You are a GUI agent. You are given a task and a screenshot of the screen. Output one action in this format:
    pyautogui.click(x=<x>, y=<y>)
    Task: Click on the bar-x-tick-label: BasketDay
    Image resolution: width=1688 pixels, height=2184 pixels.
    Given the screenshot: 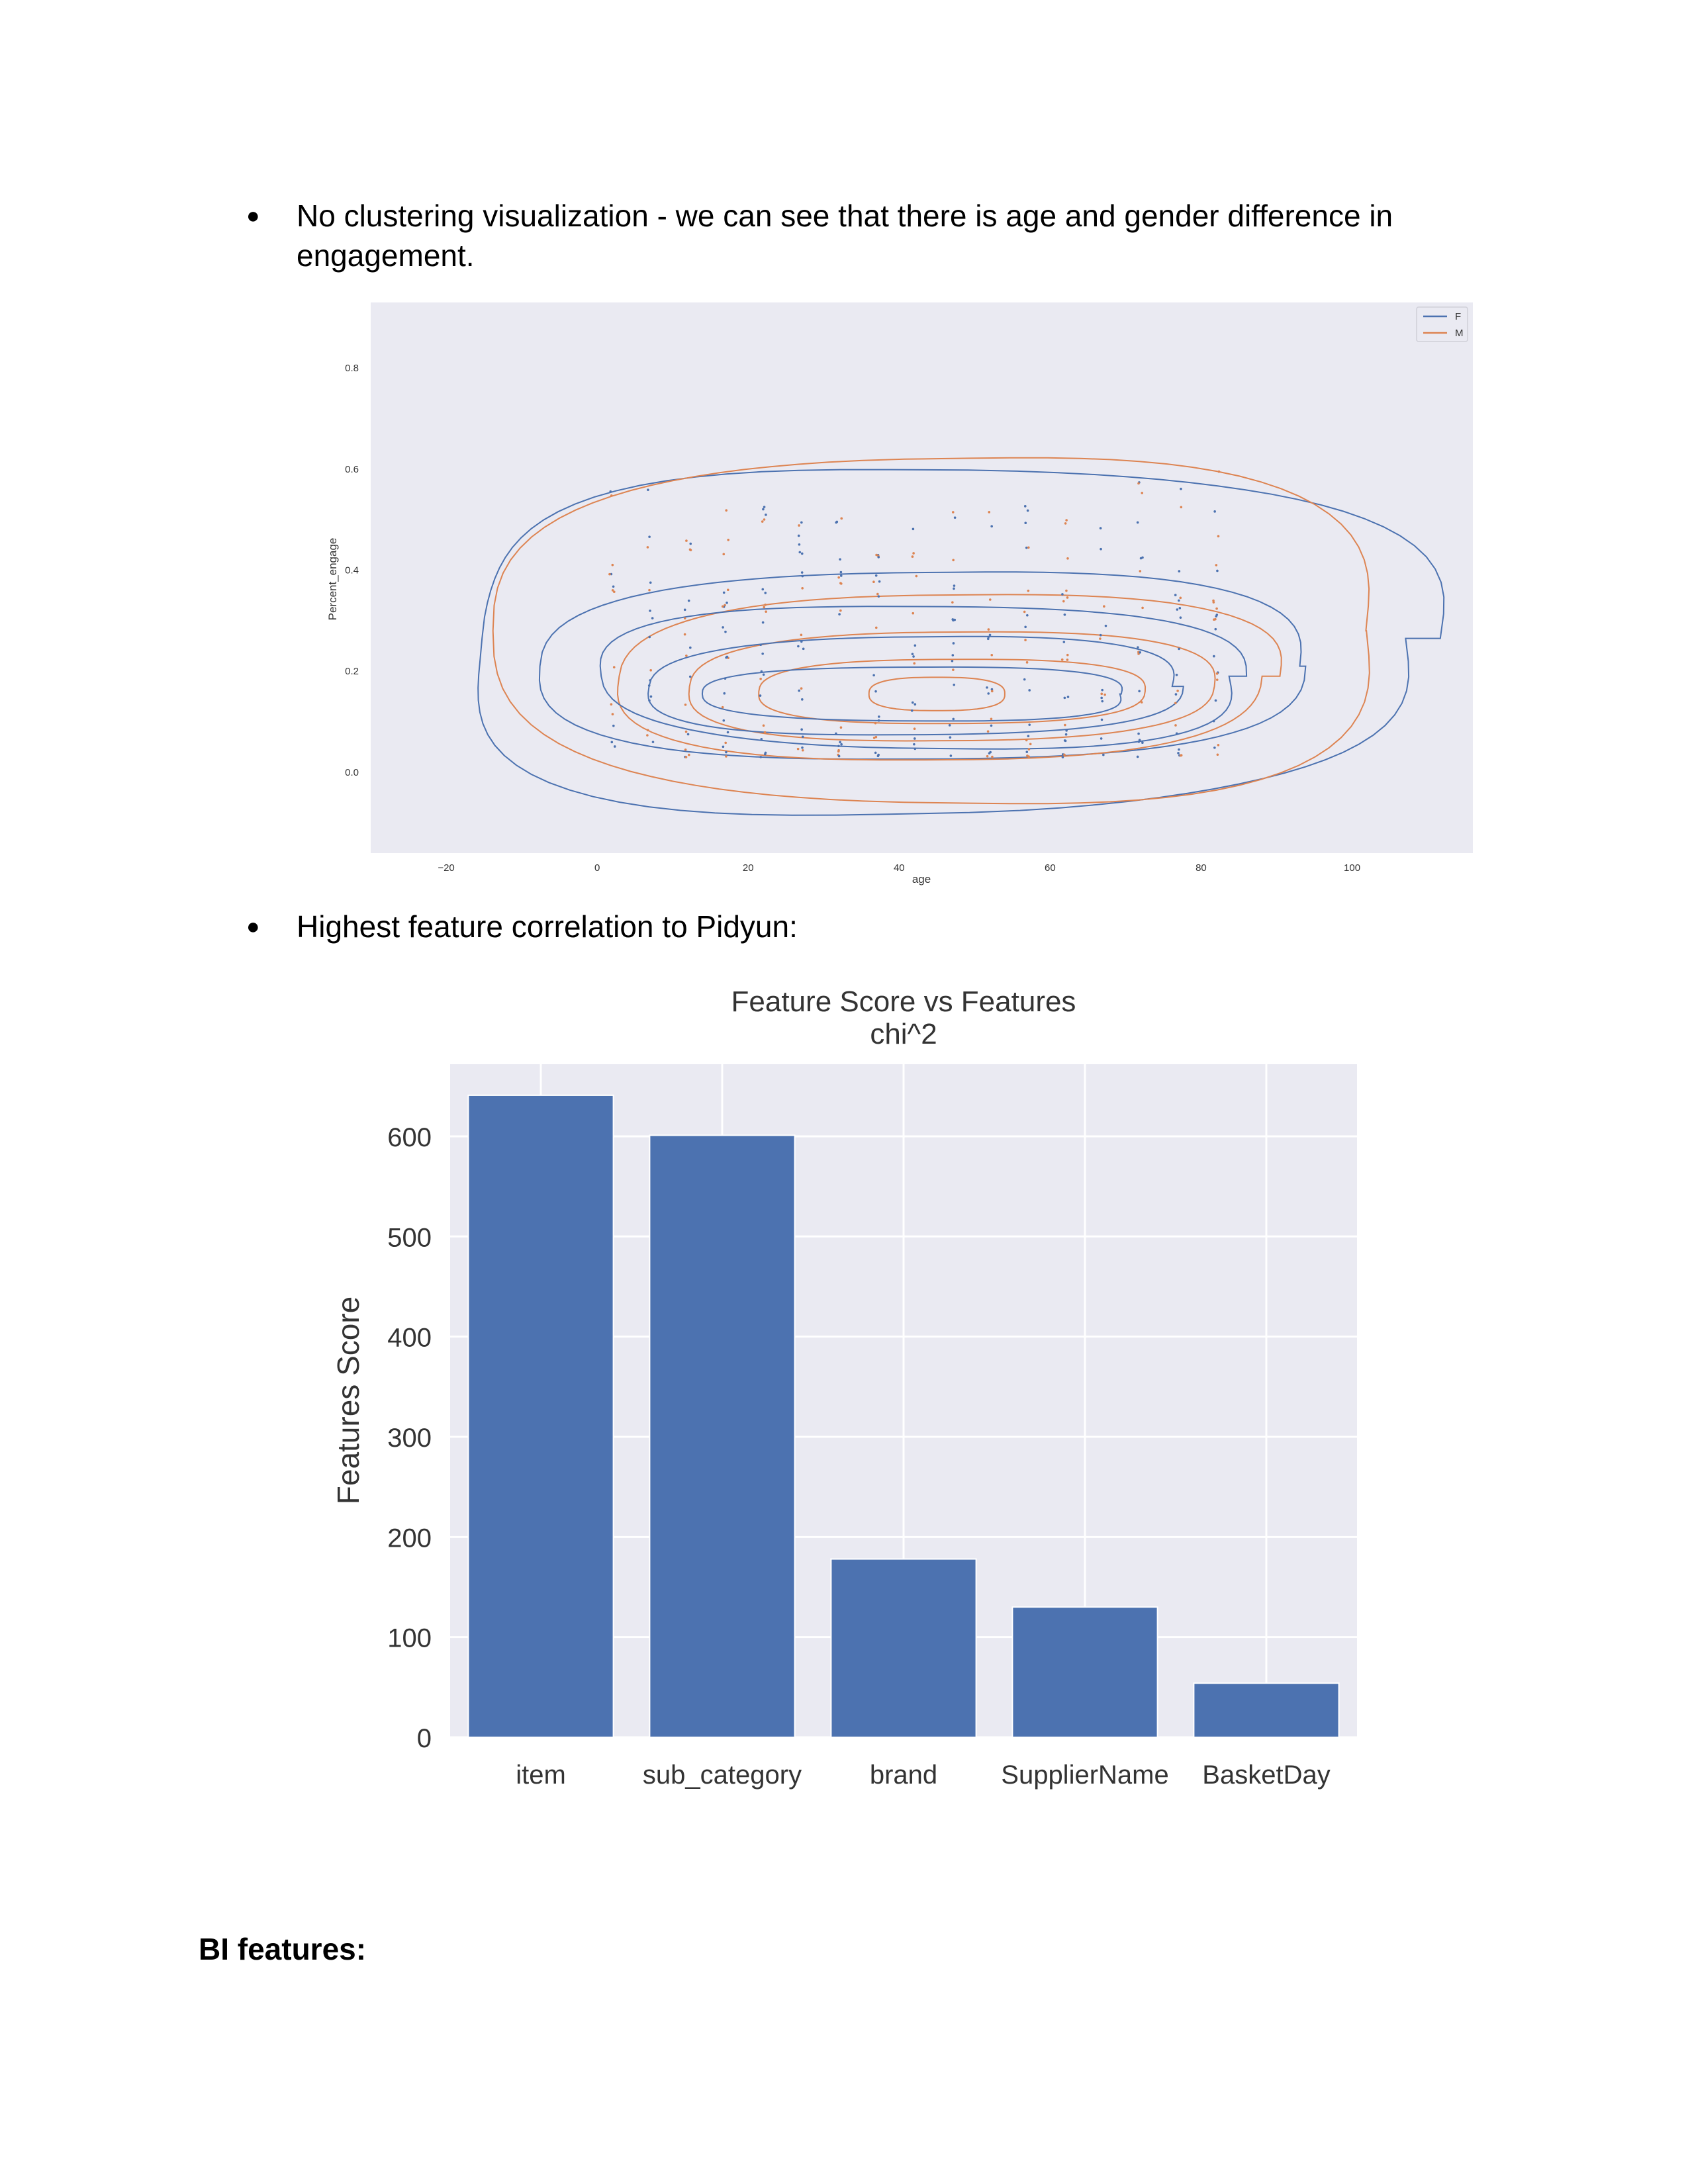 What is the action you would take?
    pyautogui.click(x=1266, y=1775)
    